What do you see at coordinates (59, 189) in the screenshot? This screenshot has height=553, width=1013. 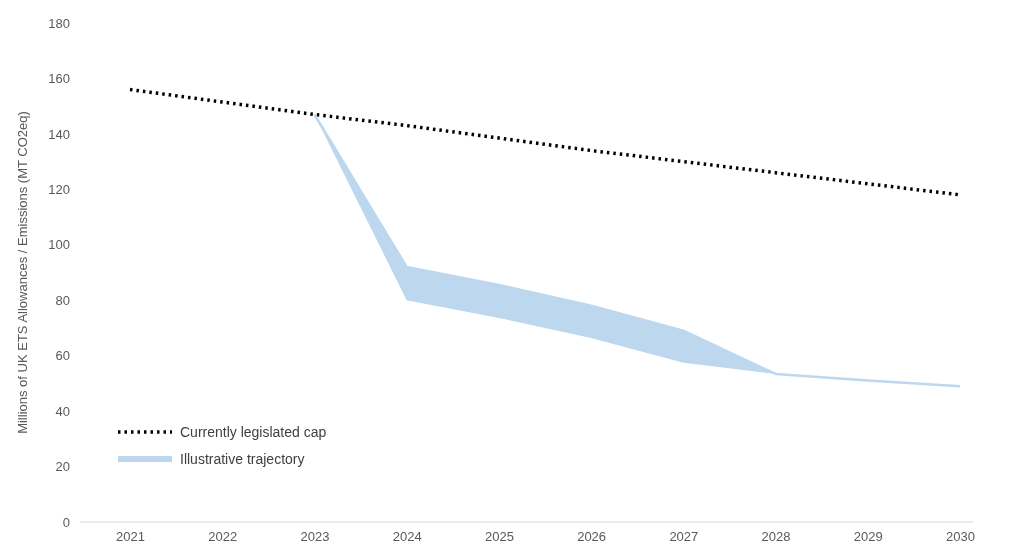 I see `y-tick-label: 120` at bounding box center [59, 189].